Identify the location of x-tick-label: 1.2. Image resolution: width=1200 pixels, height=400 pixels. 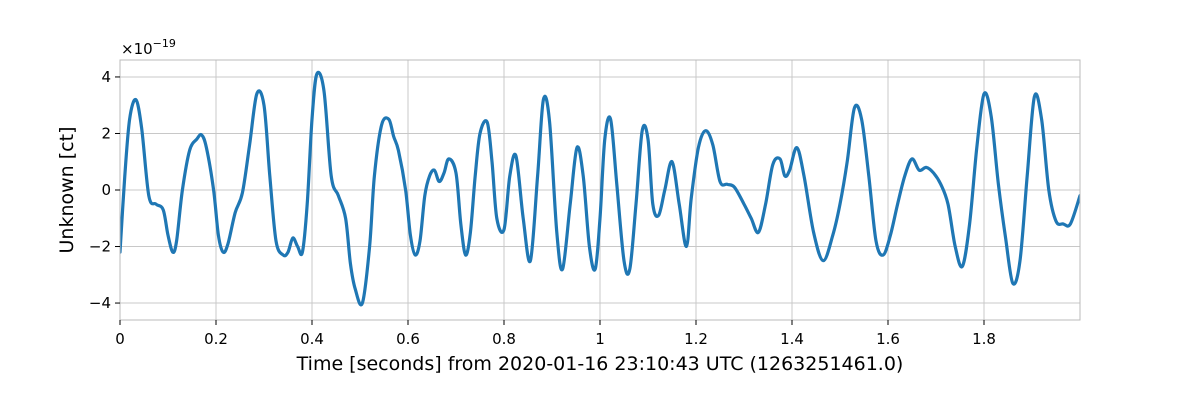
(696, 339).